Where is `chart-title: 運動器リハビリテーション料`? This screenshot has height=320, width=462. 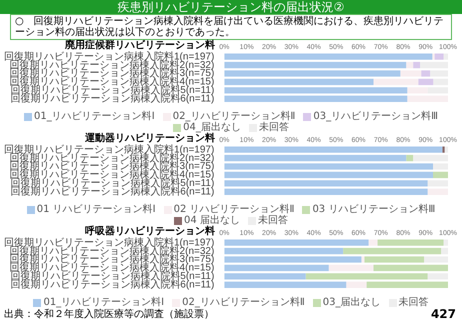
chart-title: 運動器リハビリテーション料 is located at coordinates (149, 138).